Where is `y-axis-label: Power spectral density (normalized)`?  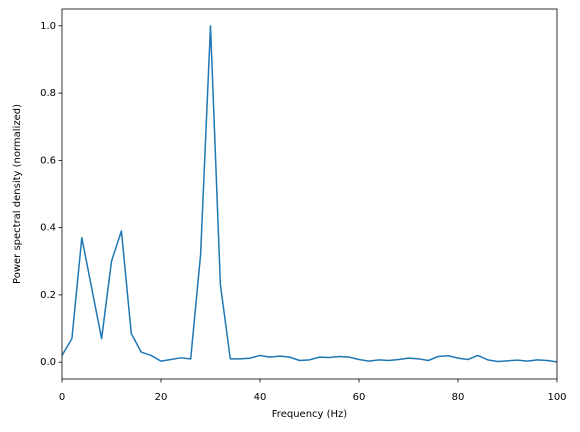 y-axis-label: Power spectral density (normalized) is located at coordinates (17, 194).